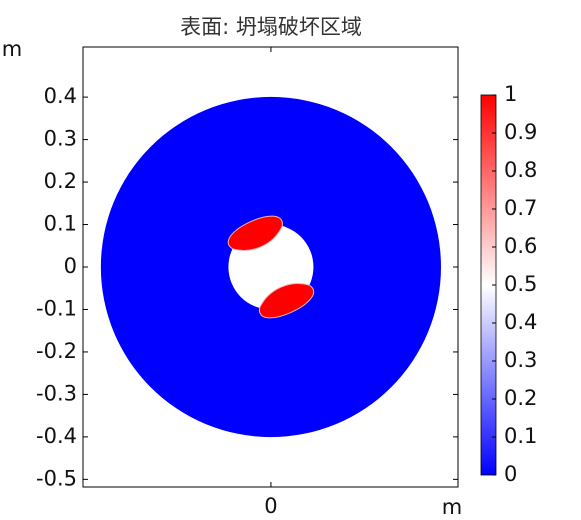  Describe the element at coordinates (60, 224) in the screenshot. I see `y-tick-label: 0.1` at that location.